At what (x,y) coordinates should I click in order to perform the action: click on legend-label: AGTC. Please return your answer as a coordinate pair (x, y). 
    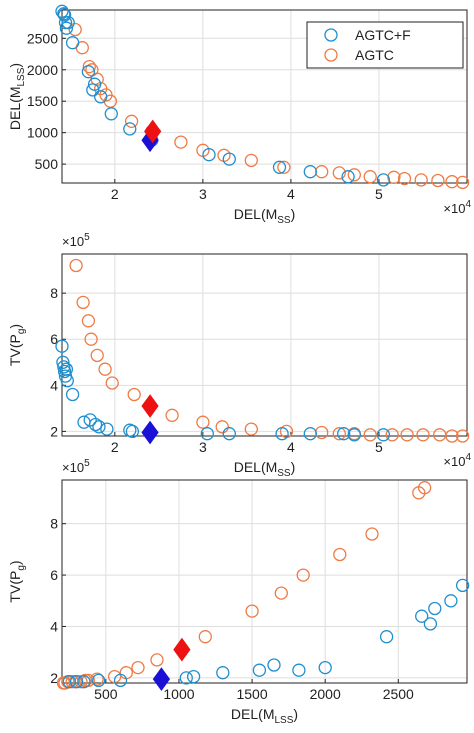
    Looking at the image, I should click on (374, 55).